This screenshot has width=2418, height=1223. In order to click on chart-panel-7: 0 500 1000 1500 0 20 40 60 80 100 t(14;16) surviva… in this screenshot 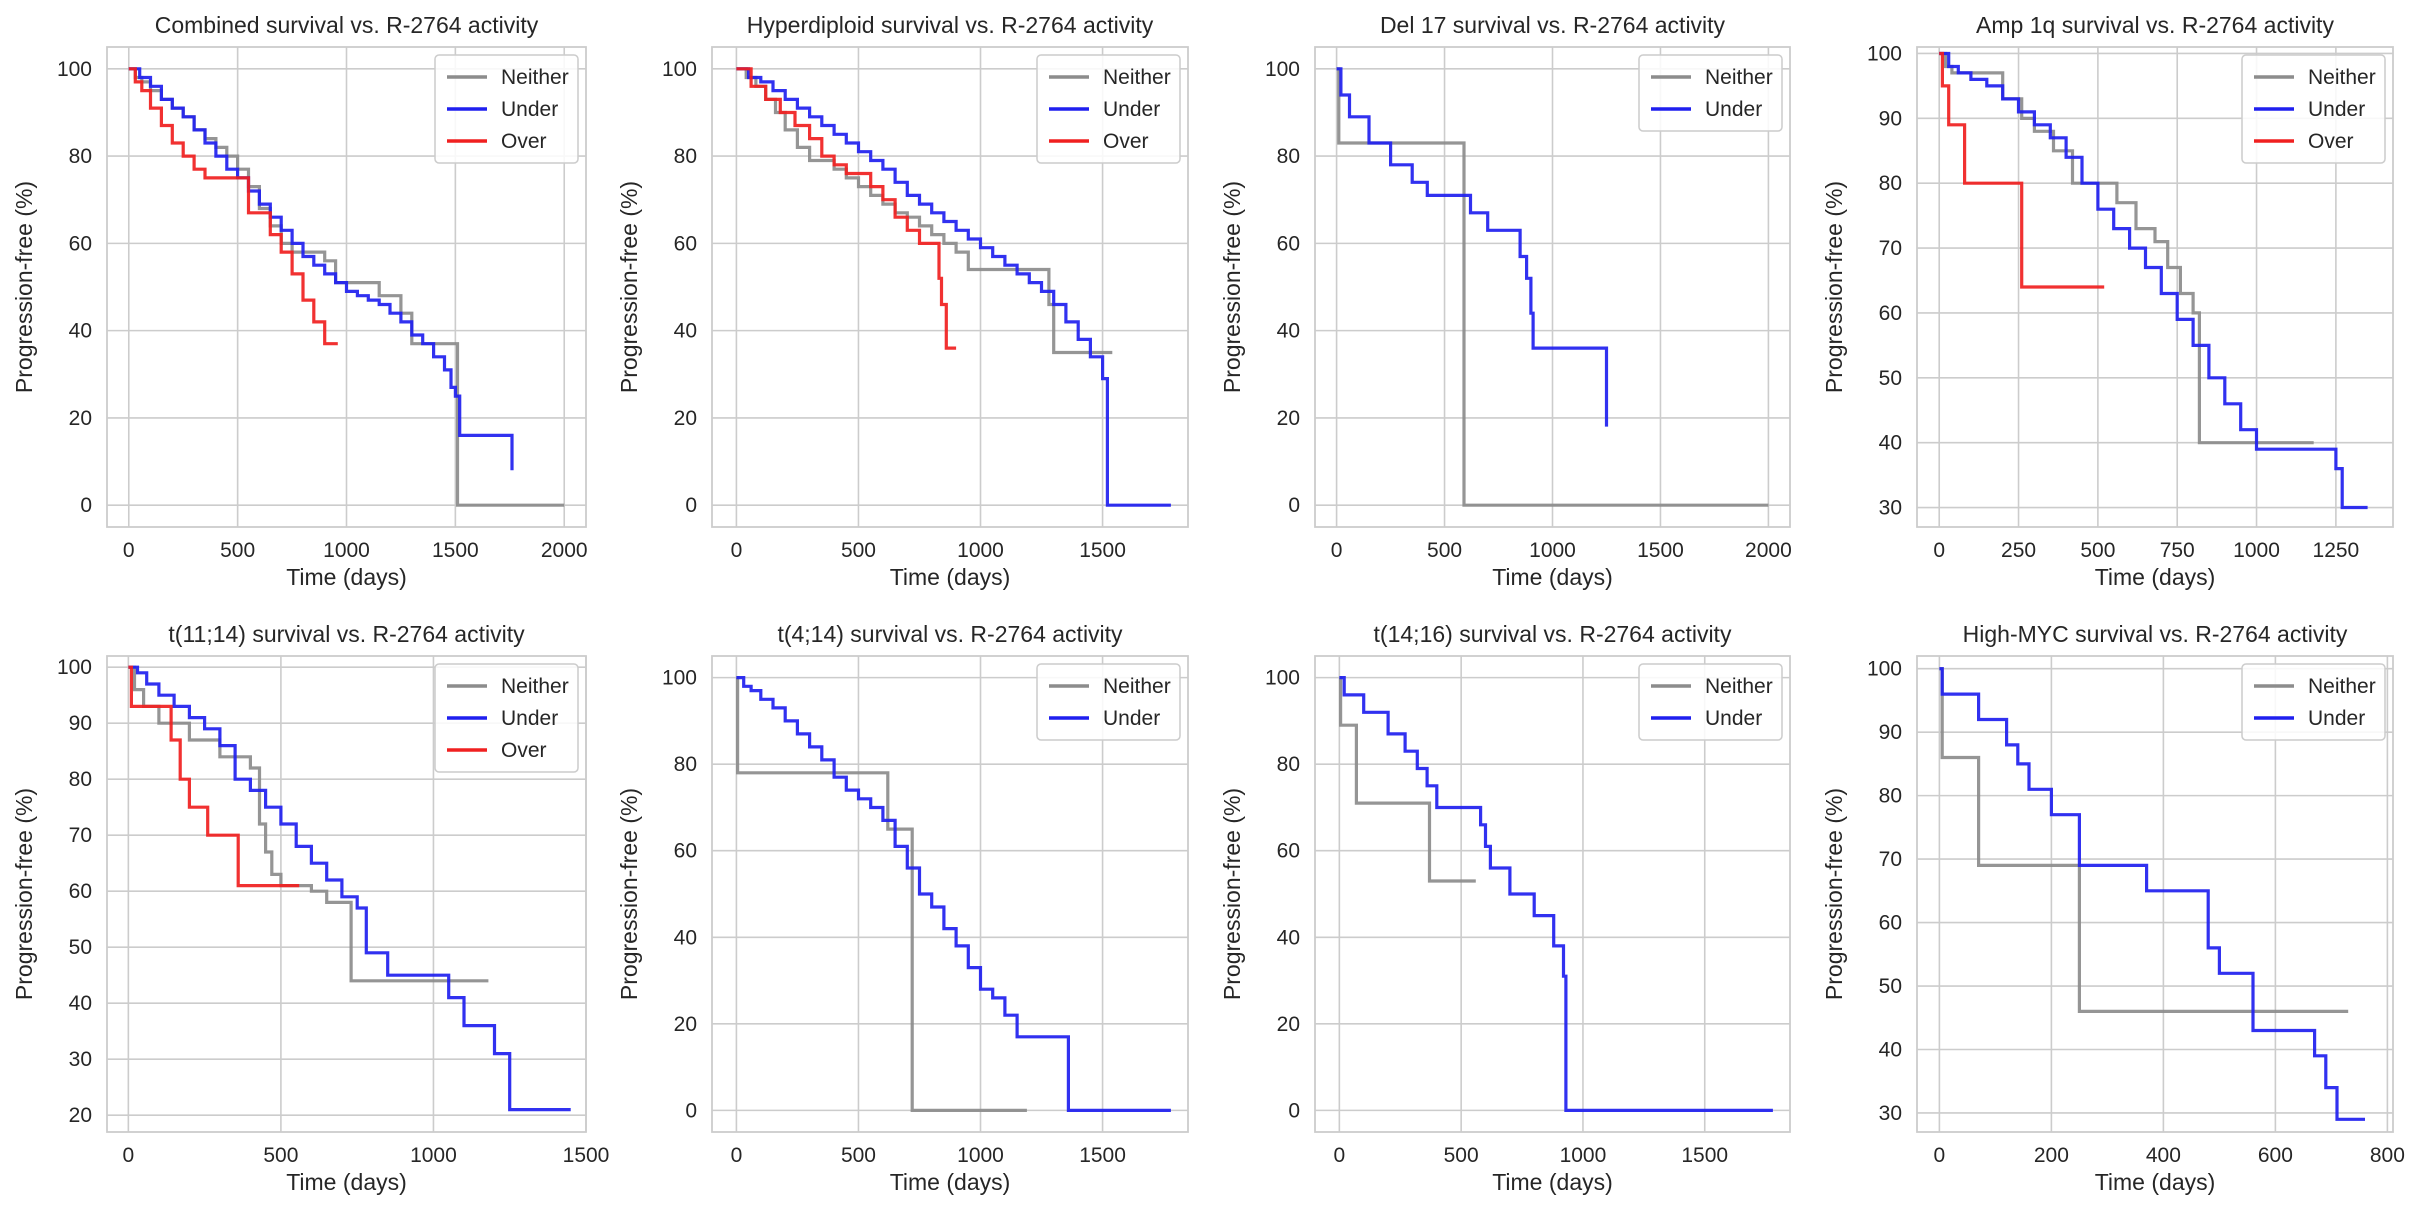, I will do `click(1505, 908)`.